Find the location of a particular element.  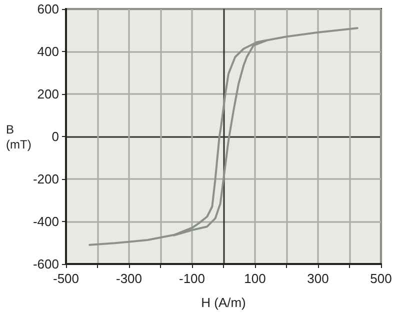

y-tick-label: 0 is located at coordinates (55, 136).